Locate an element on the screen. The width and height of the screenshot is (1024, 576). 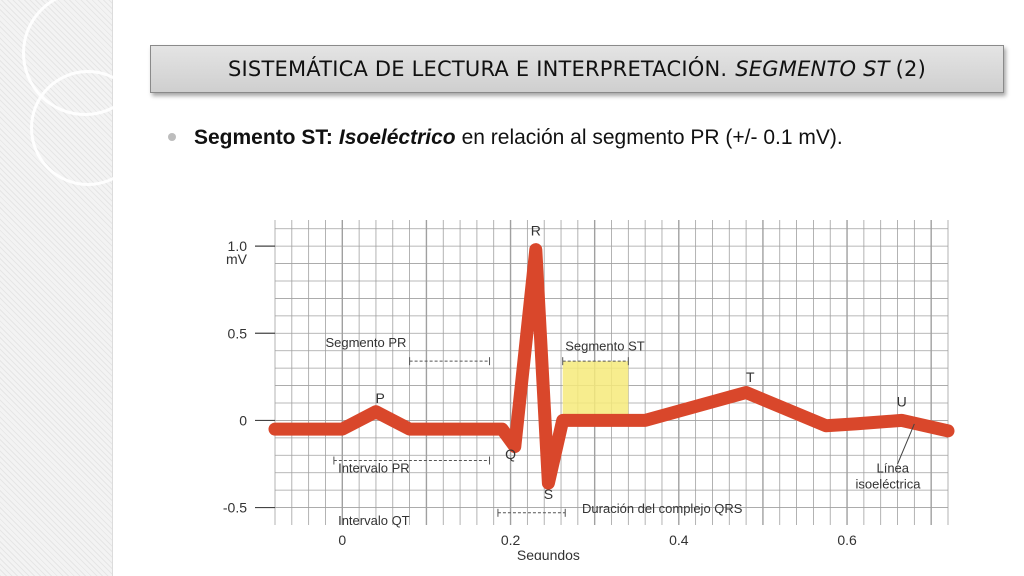
bullet-term: Segmento ST: is located at coordinates (263, 137).